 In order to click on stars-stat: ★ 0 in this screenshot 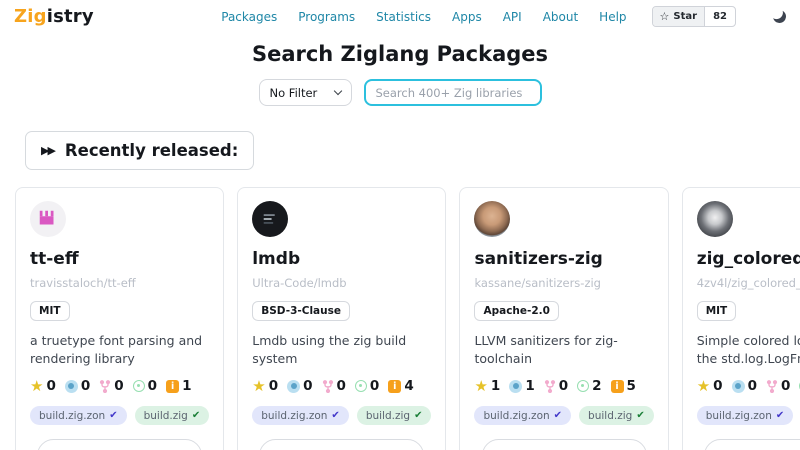, I will do `click(43, 386)`.